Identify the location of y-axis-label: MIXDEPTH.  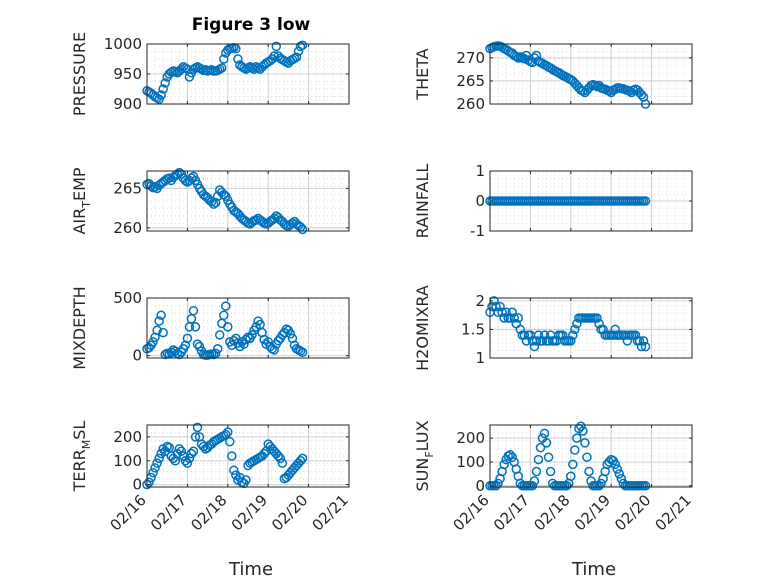
(79, 327).